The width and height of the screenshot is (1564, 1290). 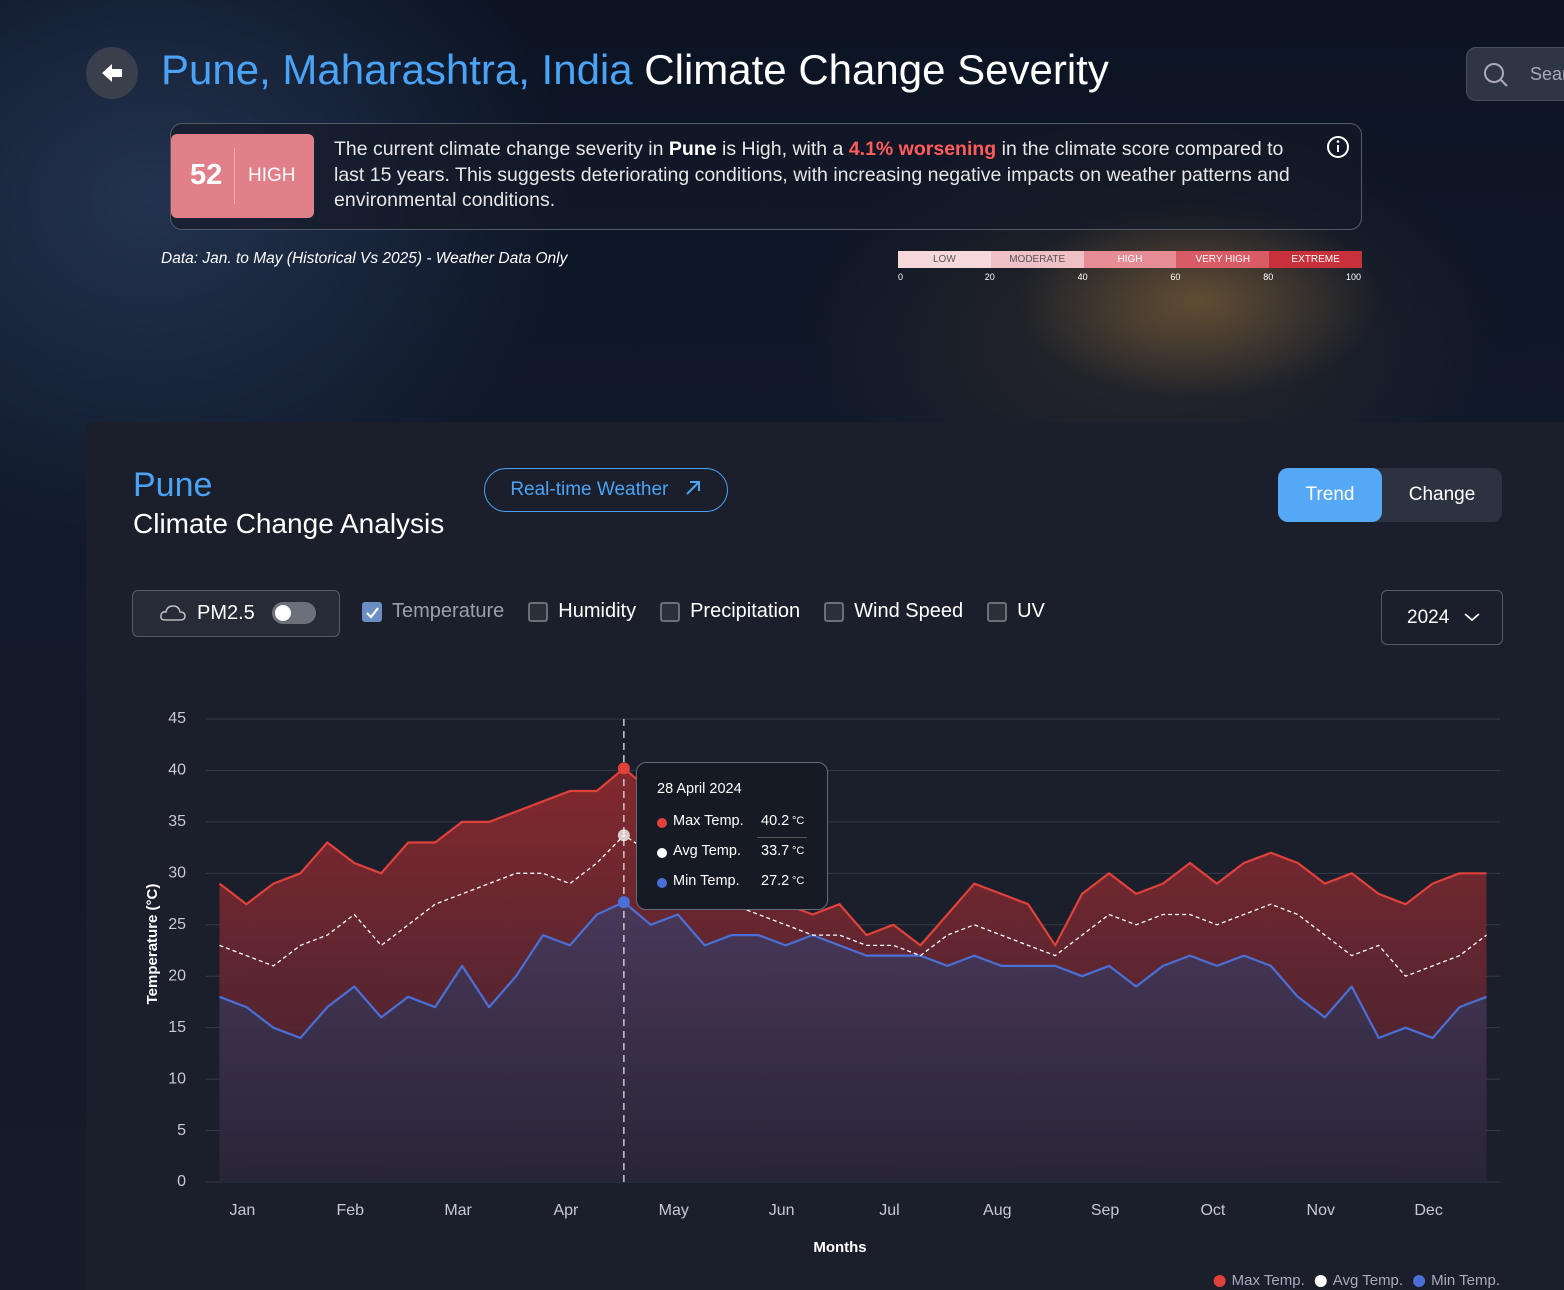 I want to click on tooltip-value: 40.2, so click(x=775, y=821).